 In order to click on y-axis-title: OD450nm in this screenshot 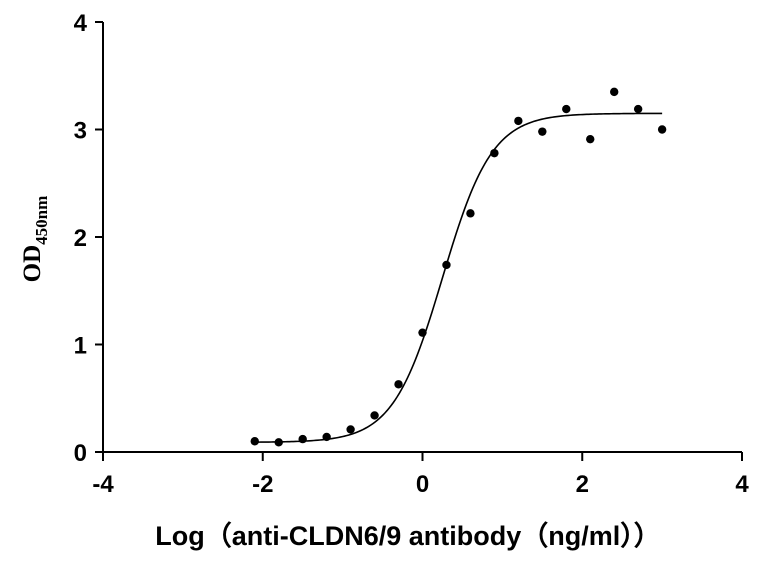, I will do `click(35, 239)`.